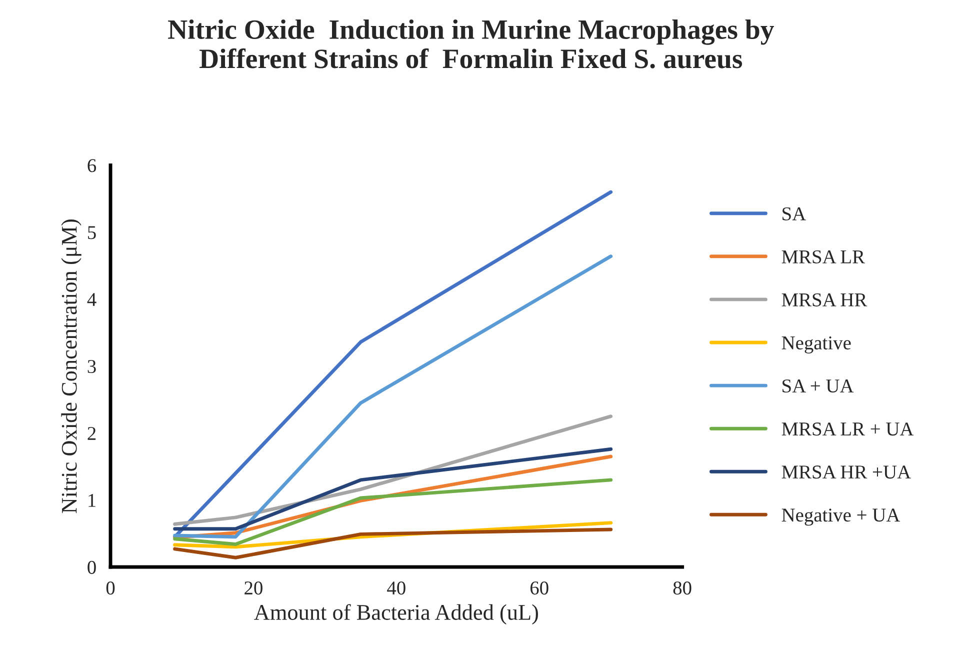 Image resolution: width=961 pixels, height=648 pixels. What do you see at coordinates (823, 257) in the screenshot?
I see `legend-label: MRSA LR` at bounding box center [823, 257].